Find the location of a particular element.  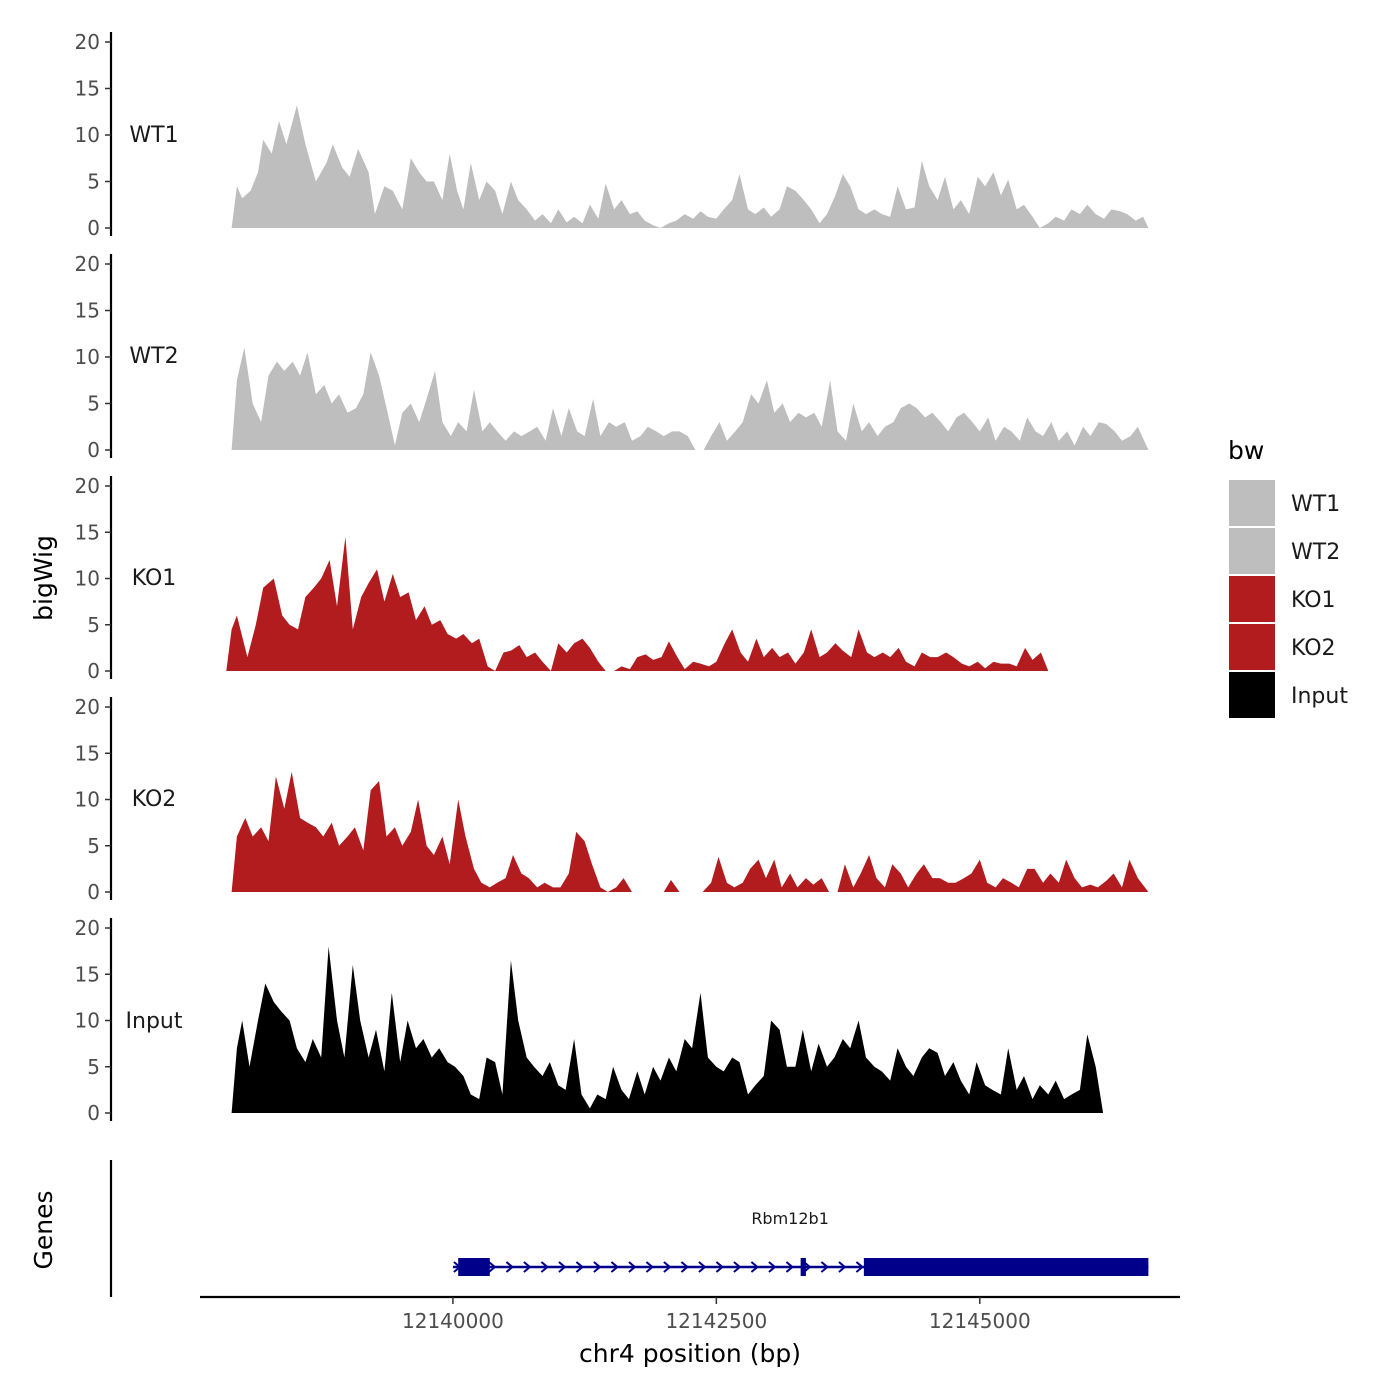

x-tick-label: 12142500 is located at coordinates (716, 1321).